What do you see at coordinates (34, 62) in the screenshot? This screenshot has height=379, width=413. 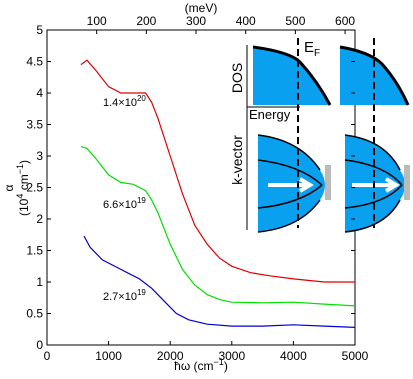 I see `y-tick-label: 4.5` at bounding box center [34, 62].